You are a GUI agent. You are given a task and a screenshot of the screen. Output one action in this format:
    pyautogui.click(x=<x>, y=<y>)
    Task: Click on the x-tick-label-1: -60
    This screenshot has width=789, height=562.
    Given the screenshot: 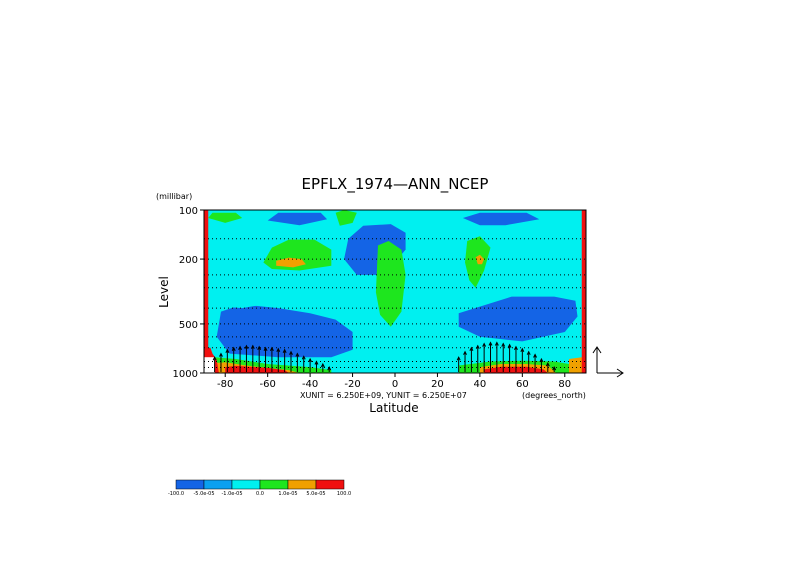 What is the action you would take?
    pyautogui.click(x=267, y=384)
    